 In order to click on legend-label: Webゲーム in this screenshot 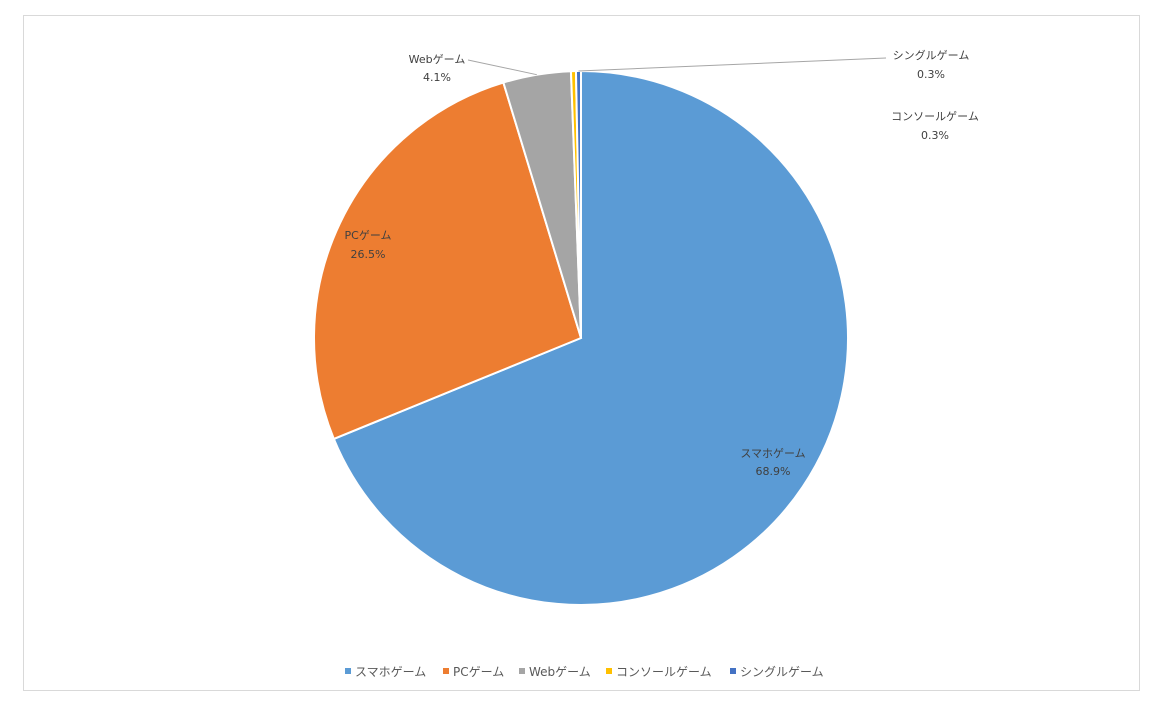, I will do `click(560, 672)`.